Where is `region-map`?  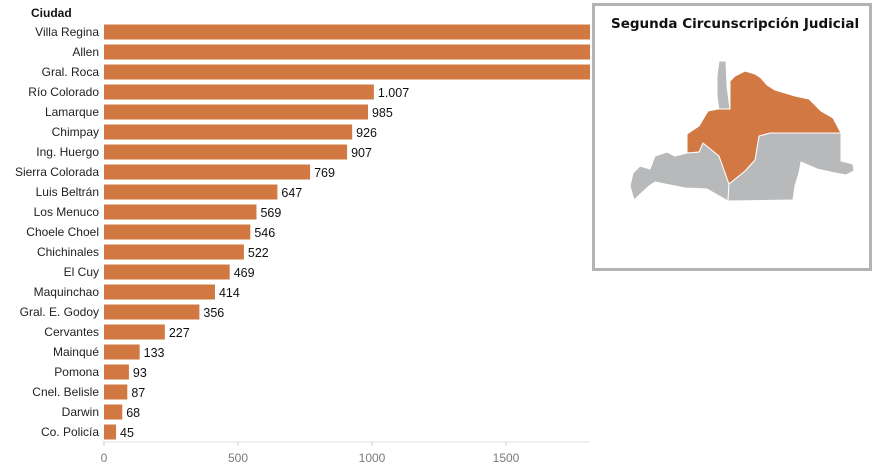 region-map is located at coordinates (742, 131).